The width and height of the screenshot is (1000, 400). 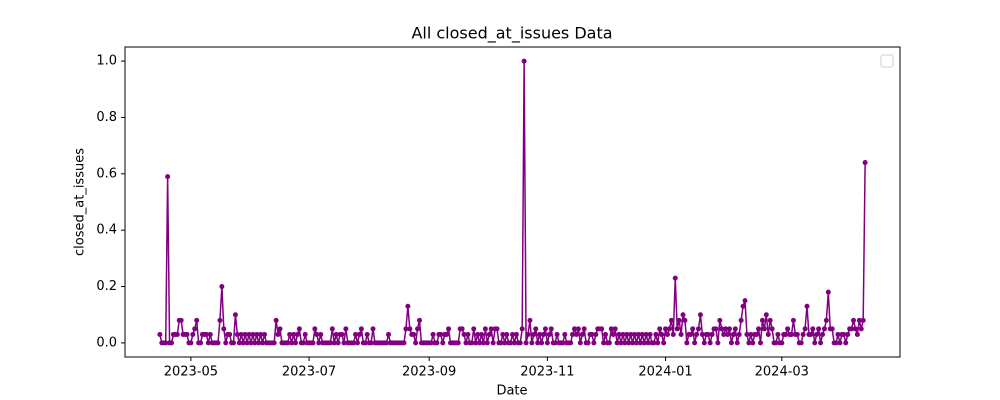 I want to click on x-tick-label: 2023-07, so click(x=309, y=372).